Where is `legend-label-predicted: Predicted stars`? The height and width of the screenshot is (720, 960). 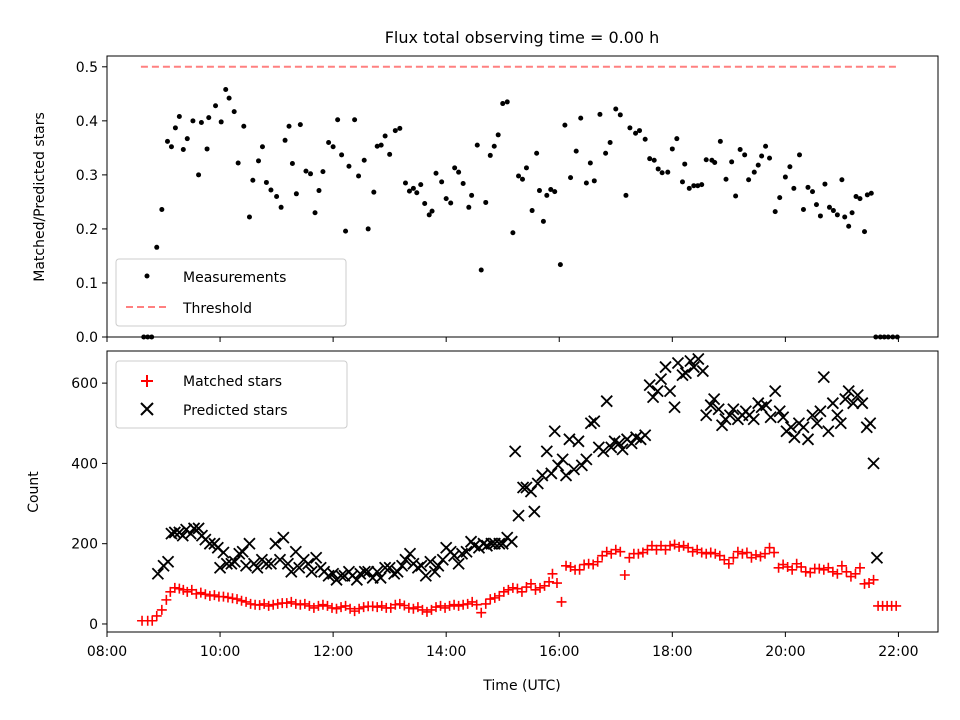
legend-label-predicted: Predicted stars is located at coordinates (235, 411).